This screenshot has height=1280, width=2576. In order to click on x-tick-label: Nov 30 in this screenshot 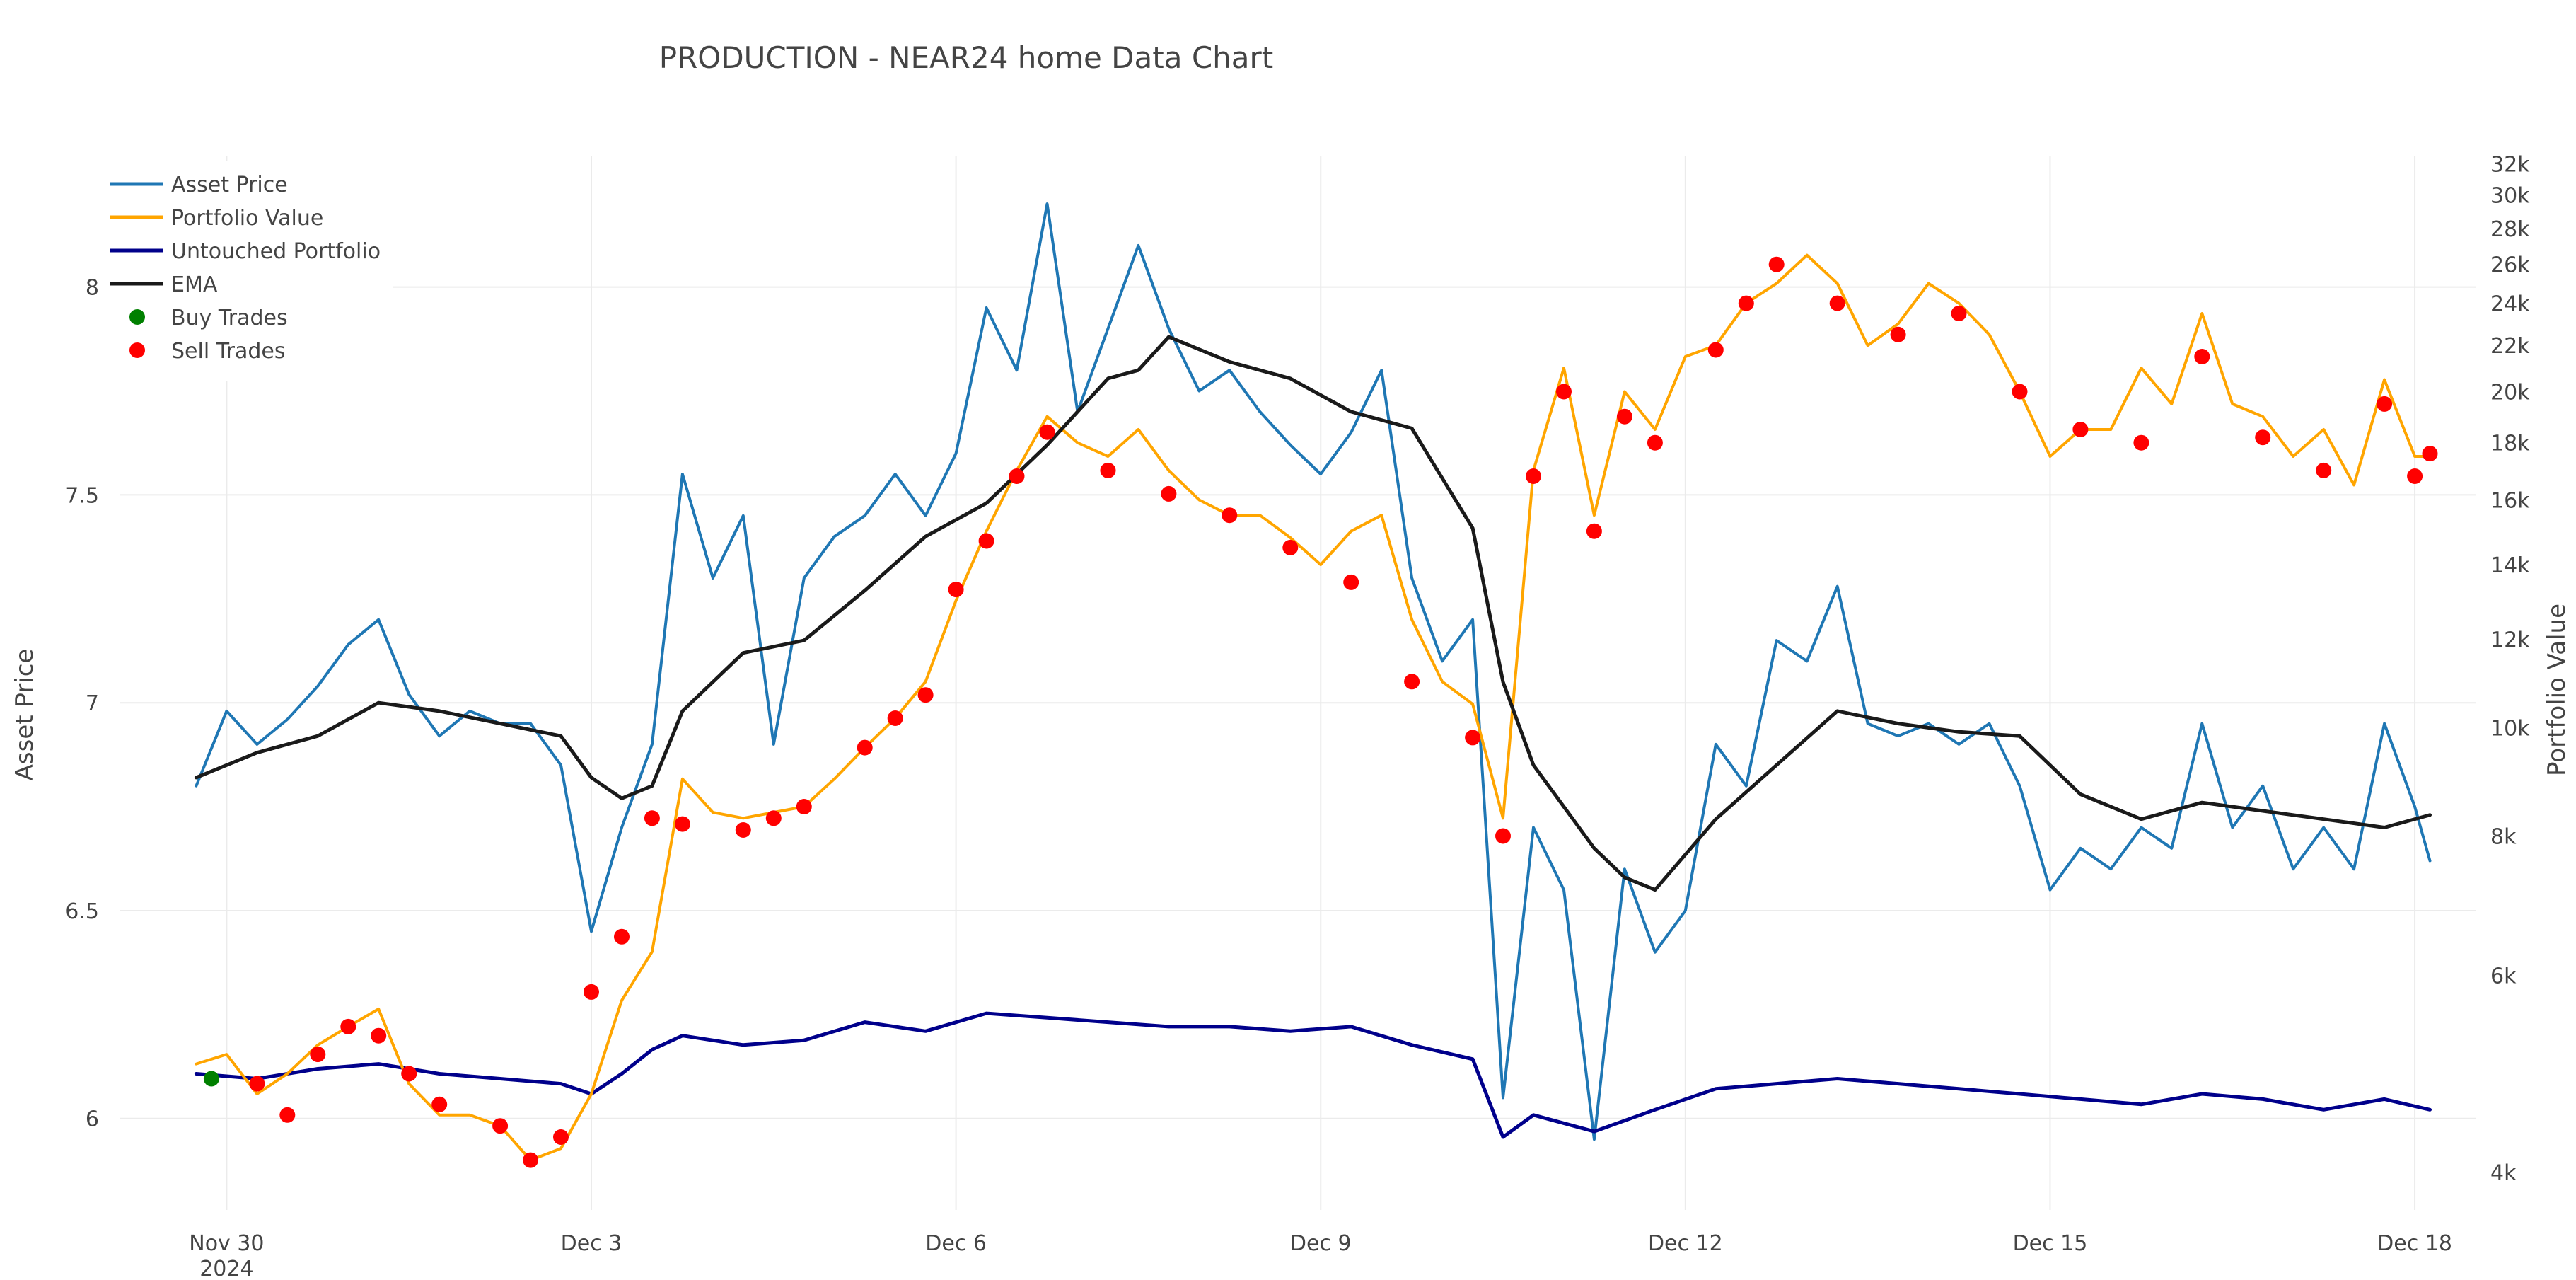, I will do `click(226, 1243)`.